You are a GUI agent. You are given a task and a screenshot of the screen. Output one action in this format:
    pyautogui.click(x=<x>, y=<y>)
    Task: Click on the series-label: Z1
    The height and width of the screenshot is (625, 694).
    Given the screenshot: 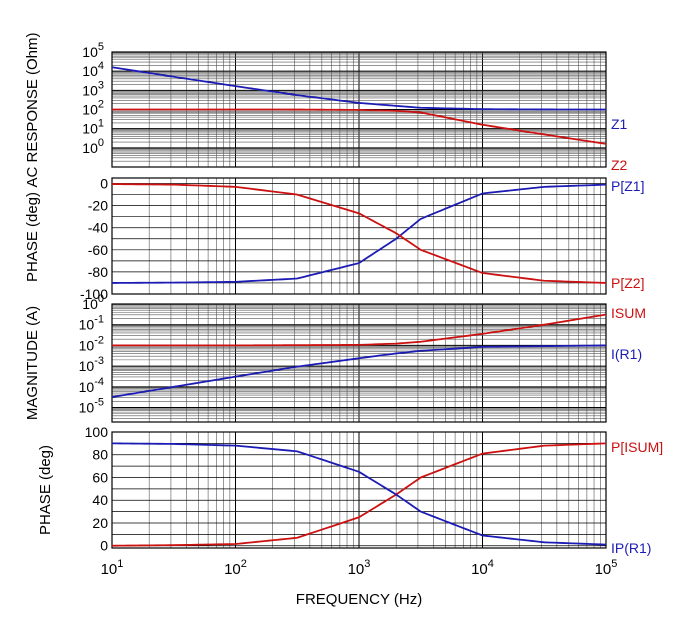 What is the action you would take?
    pyautogui.click(x=619, y=124)
    